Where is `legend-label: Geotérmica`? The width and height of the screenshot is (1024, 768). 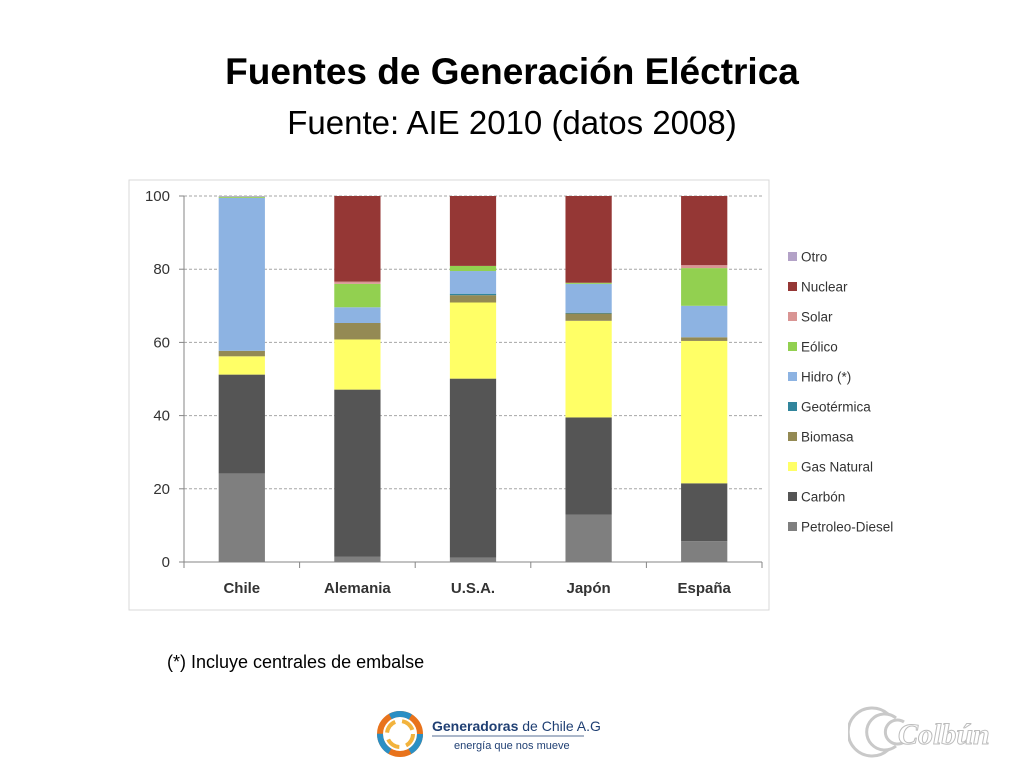 legend-label: Geotérmica is located at coordinates (836, 407).